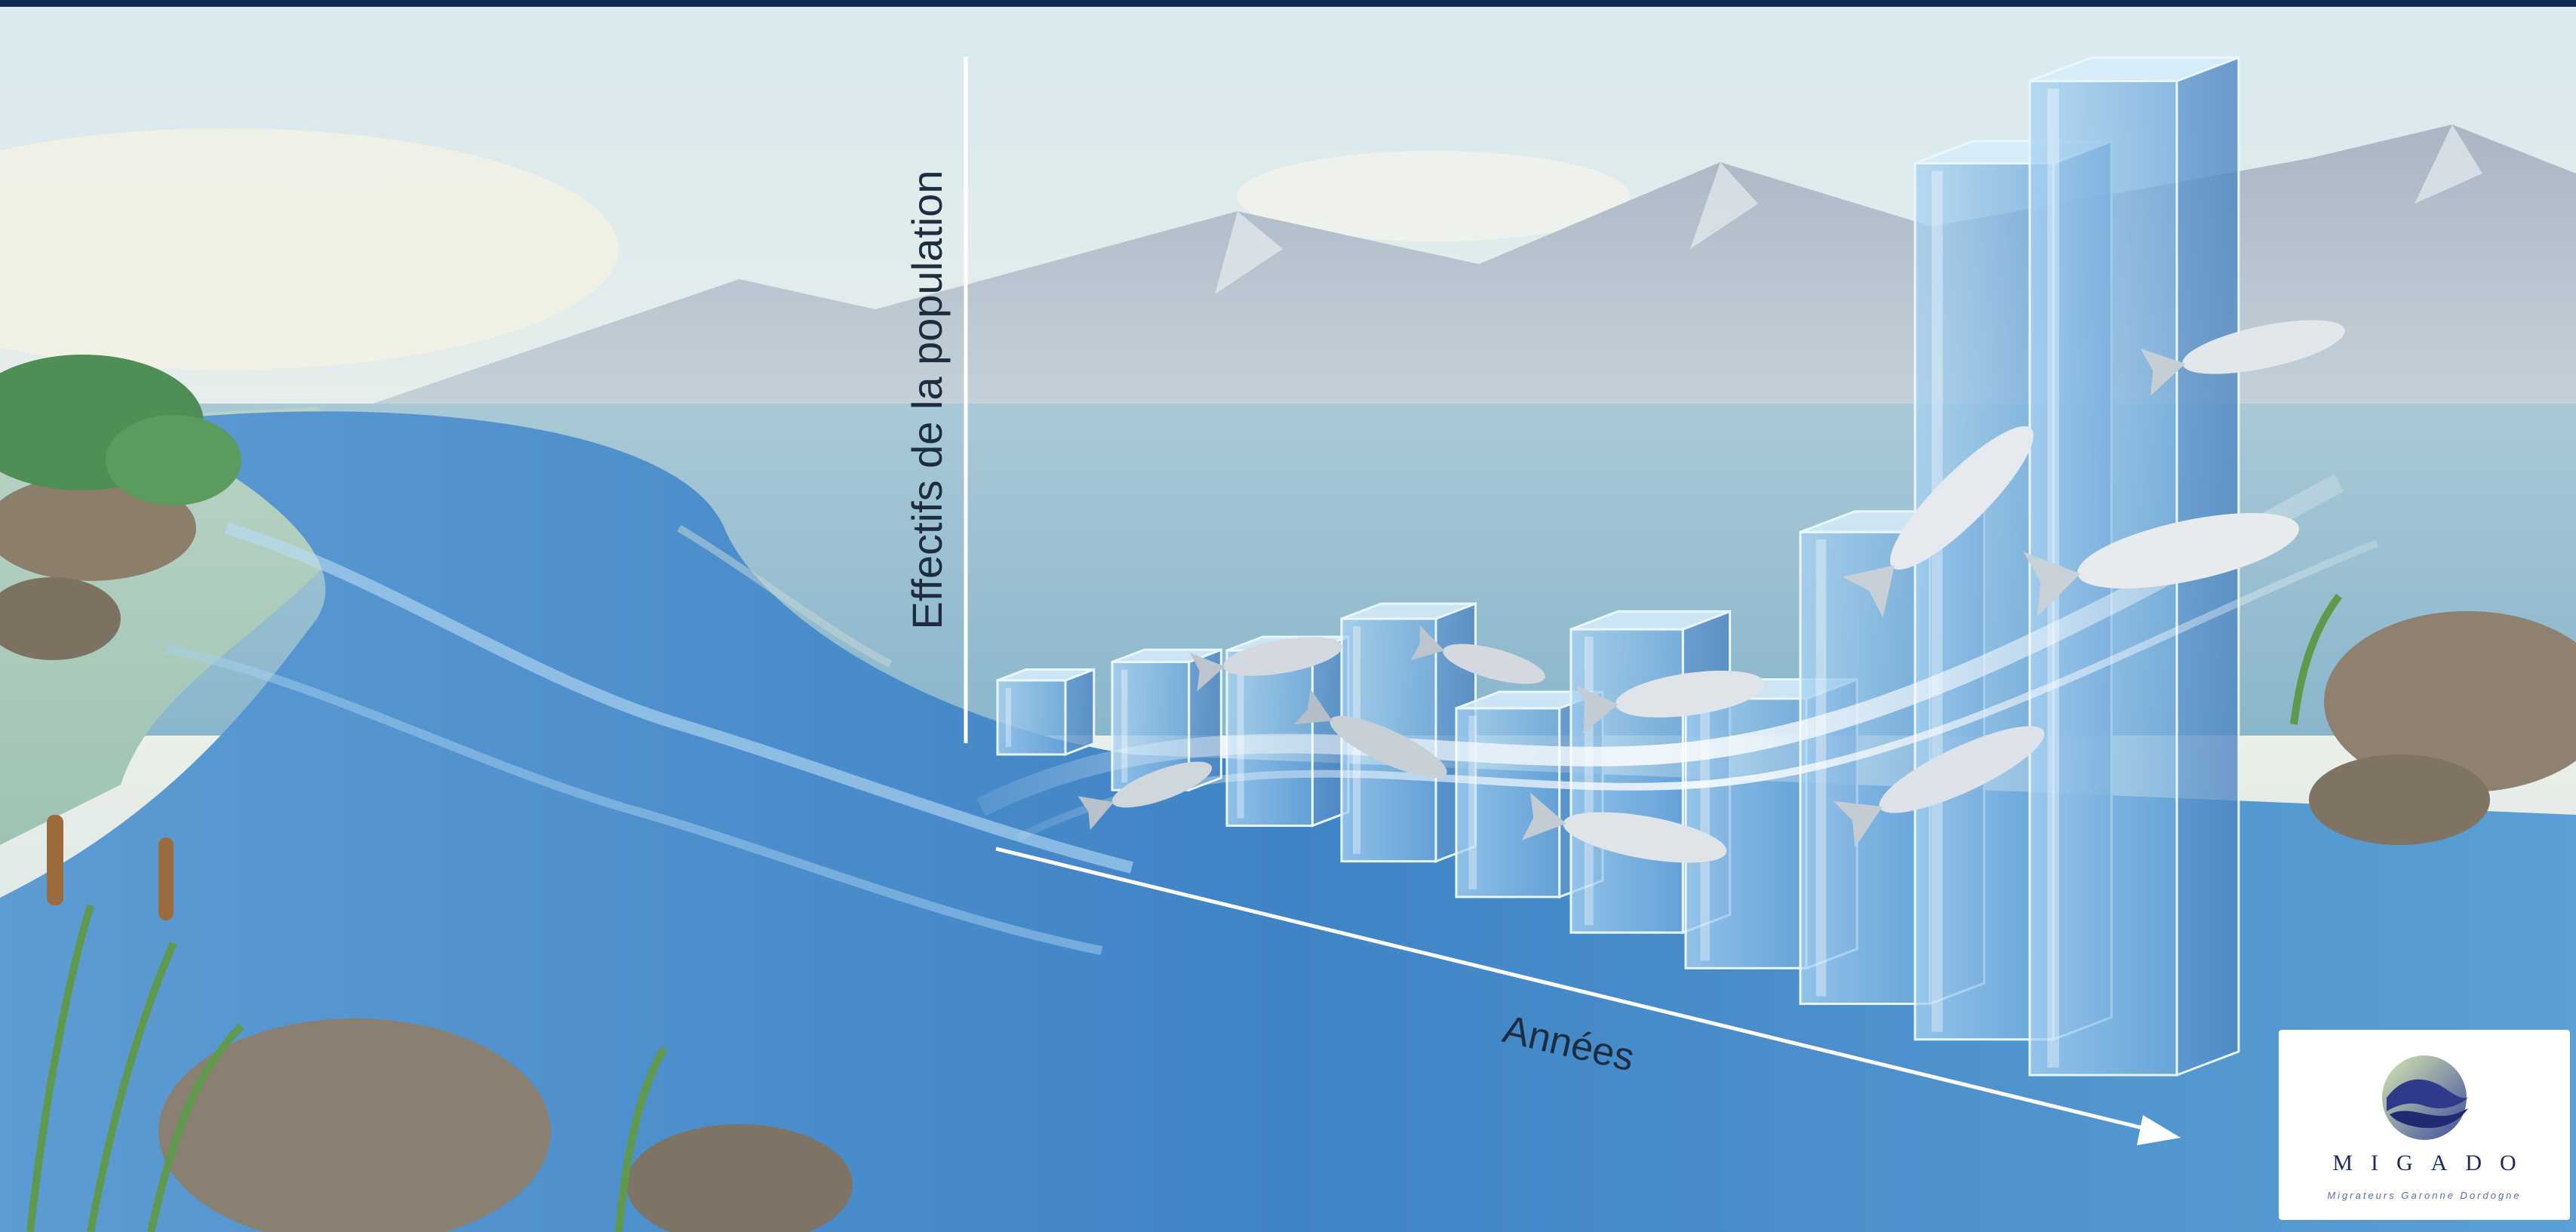  What do you see at coordinates (927, 399) in the screenshot?
I see `y-axis-label: Effectifs de la population` at bounding box center [927, 399].